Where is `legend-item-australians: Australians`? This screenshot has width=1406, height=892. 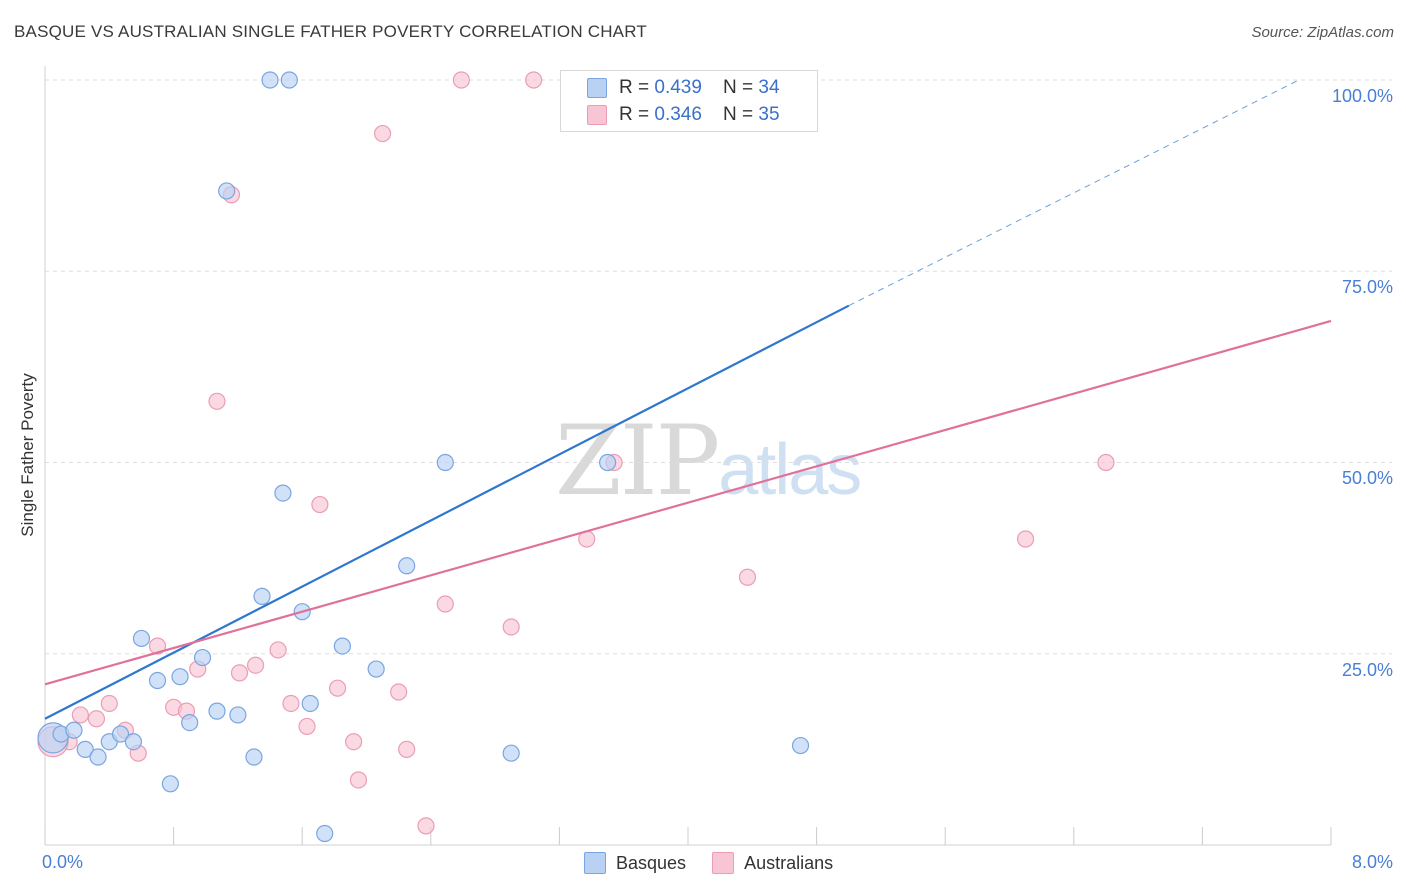 legend-item-australians: Australians is located at coordinates (772, 863).